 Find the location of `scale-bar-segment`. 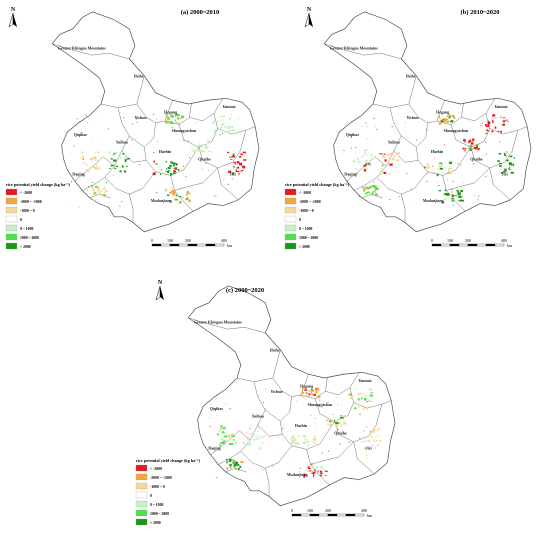

scale-bar-segment is located at coordinates (490, 245).